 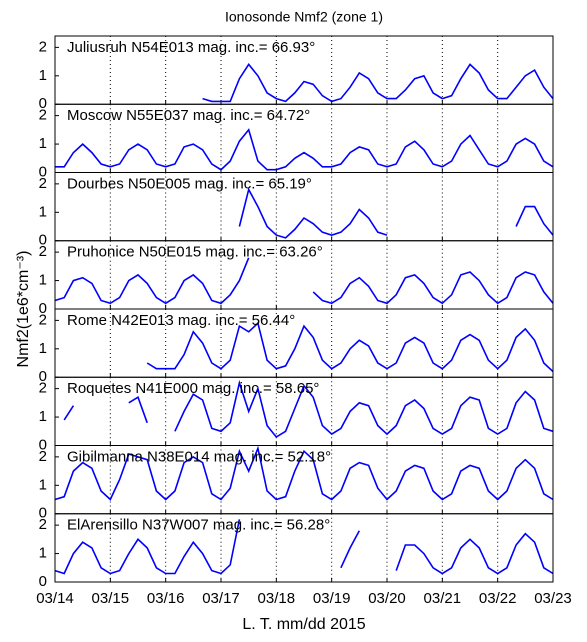 What do you see at coordinates (332, 598) in the screenshot?
I see `x-tick-label: 03/19` at bounding box center [332, 598].